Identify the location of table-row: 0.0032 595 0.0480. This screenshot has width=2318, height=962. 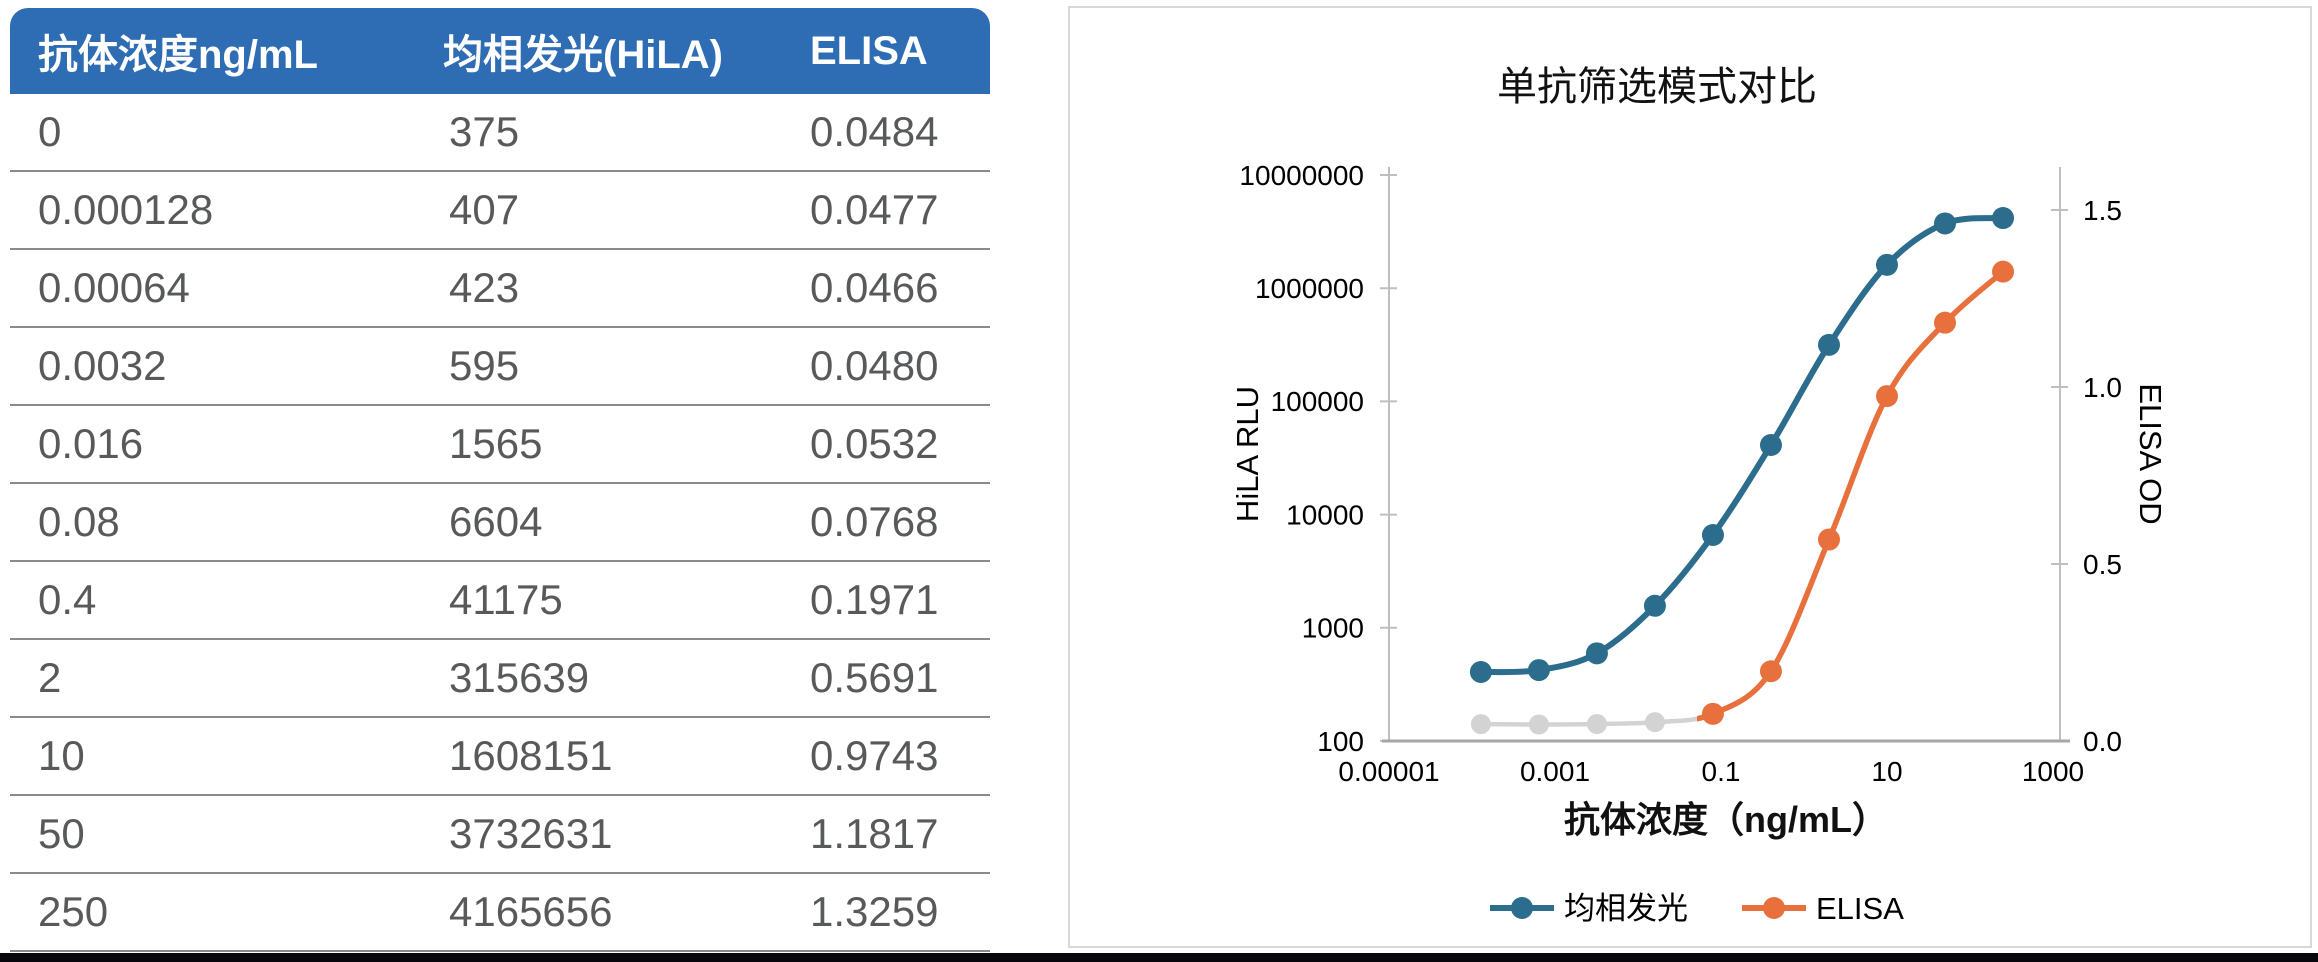
(500, 367).